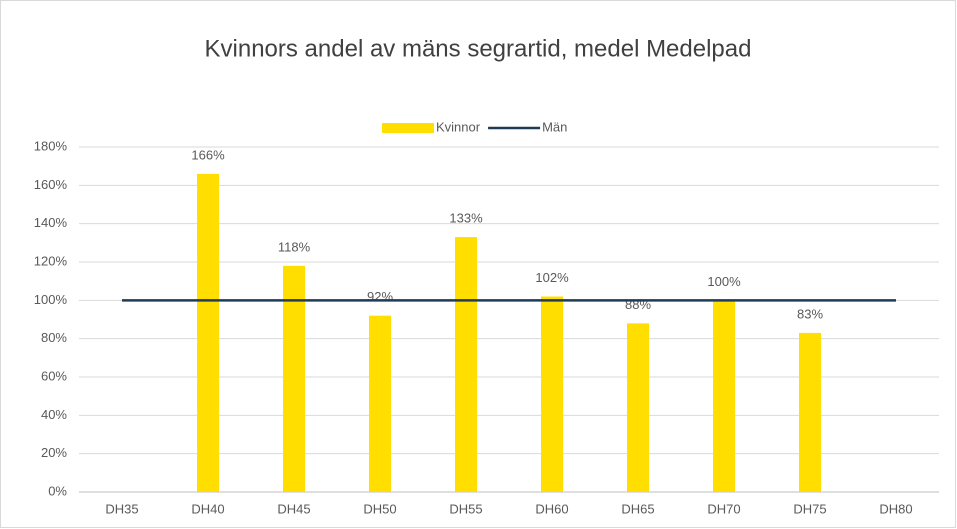 The width and height of the screenshot is (957, 529). What do you see at coordinates (895, 508) in the screenshot?
I see `x-tick-label: DH80` at bounding box center [895, 508].